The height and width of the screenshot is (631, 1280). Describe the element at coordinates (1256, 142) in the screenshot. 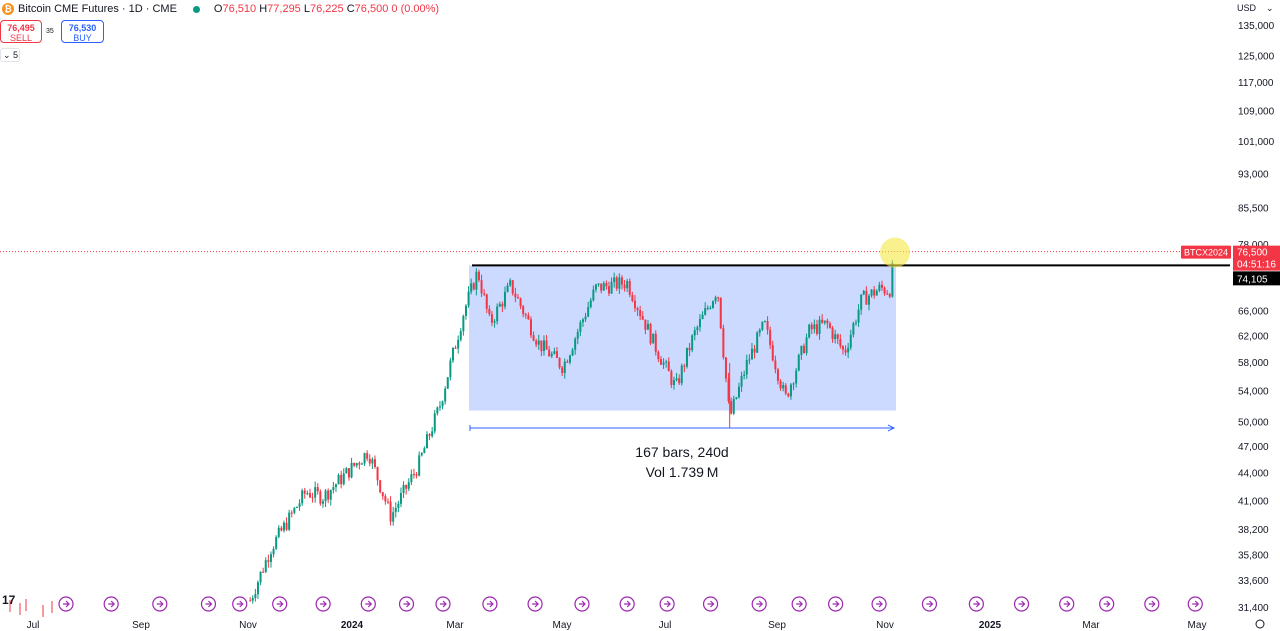

I see `y-tick-label: 101,000` at that location.